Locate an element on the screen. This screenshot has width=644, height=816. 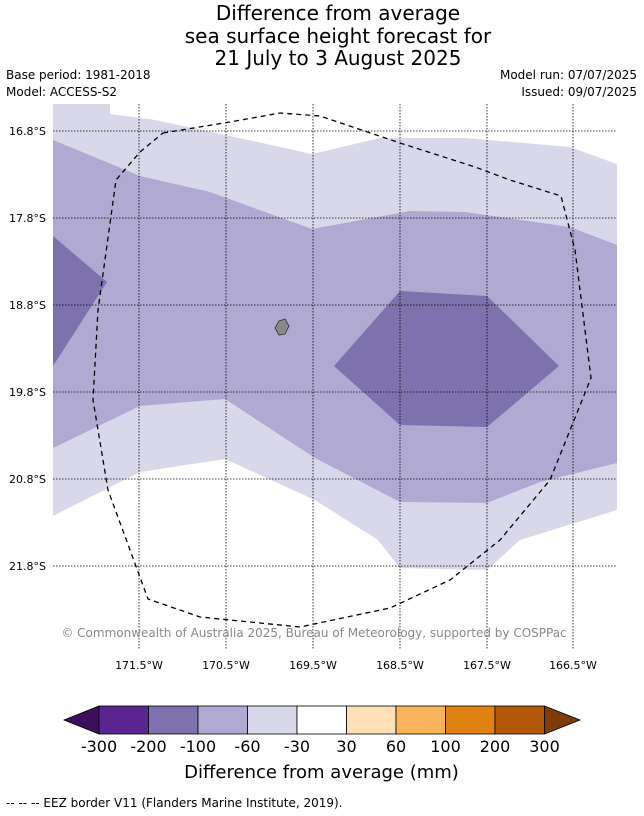
model-run: Model run: 07/07/2025 is located at coordinates (568, 75).